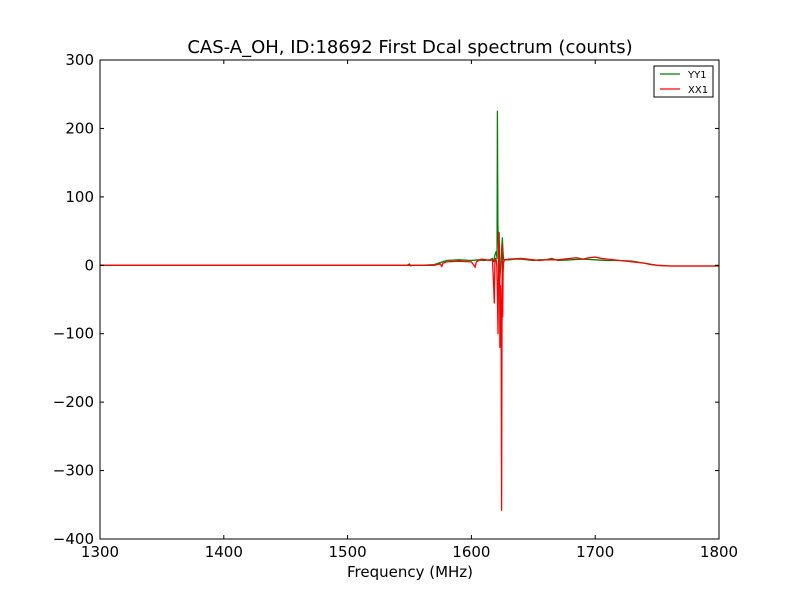 The height and width of the screenshot is (600, 800). I want to click on legend-box, so click(683, 81).